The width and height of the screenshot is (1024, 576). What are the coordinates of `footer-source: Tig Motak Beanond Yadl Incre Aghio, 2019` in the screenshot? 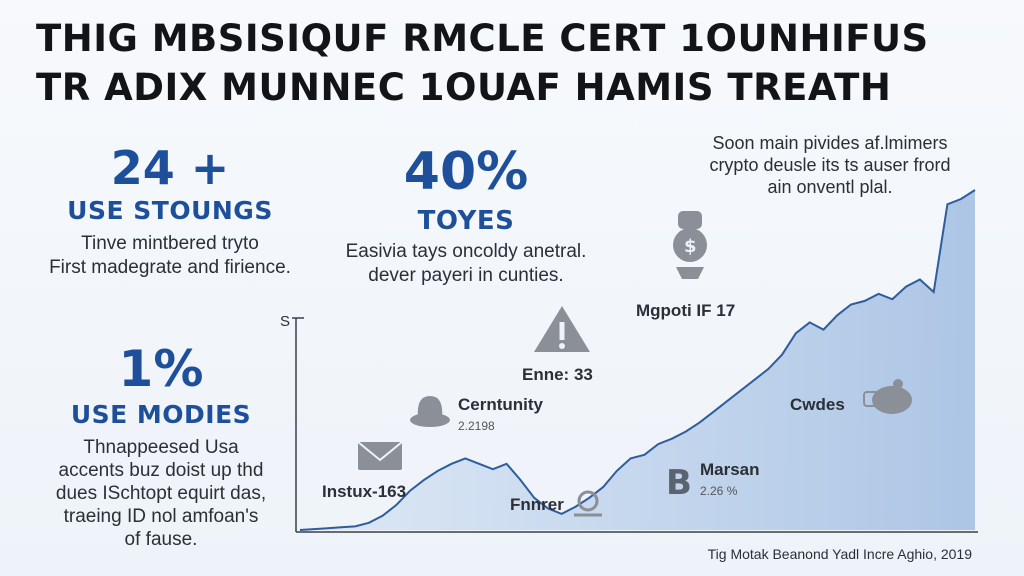 It's located at (839, 554).